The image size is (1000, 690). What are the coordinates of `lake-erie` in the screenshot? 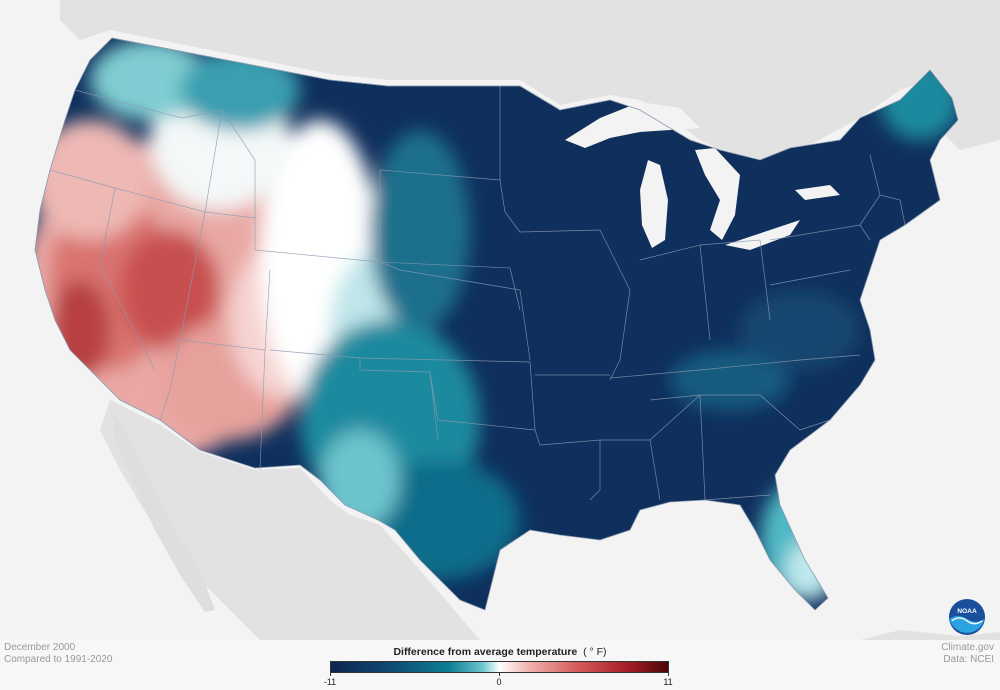 It's located at (762, 235).